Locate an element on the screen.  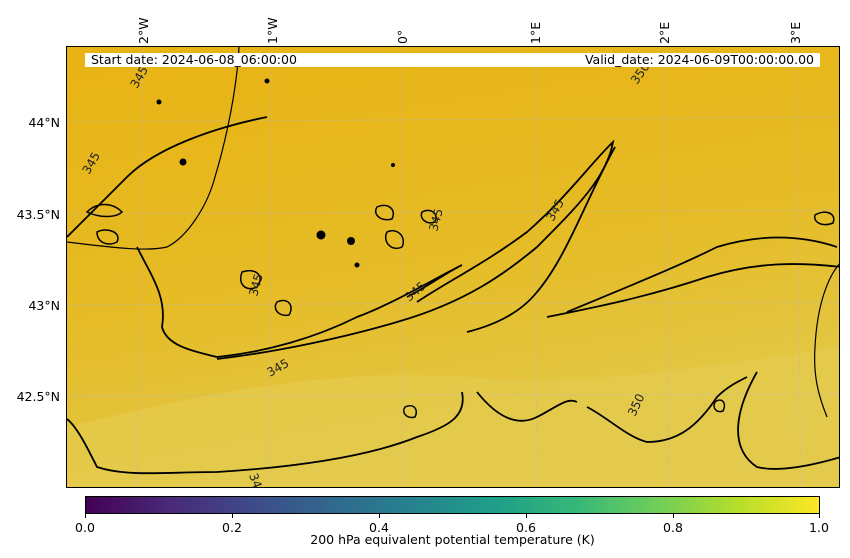
valid-date-label: Valid_date: 2024-06-09T00:00:00.00 is located at coordinates (699, 59).